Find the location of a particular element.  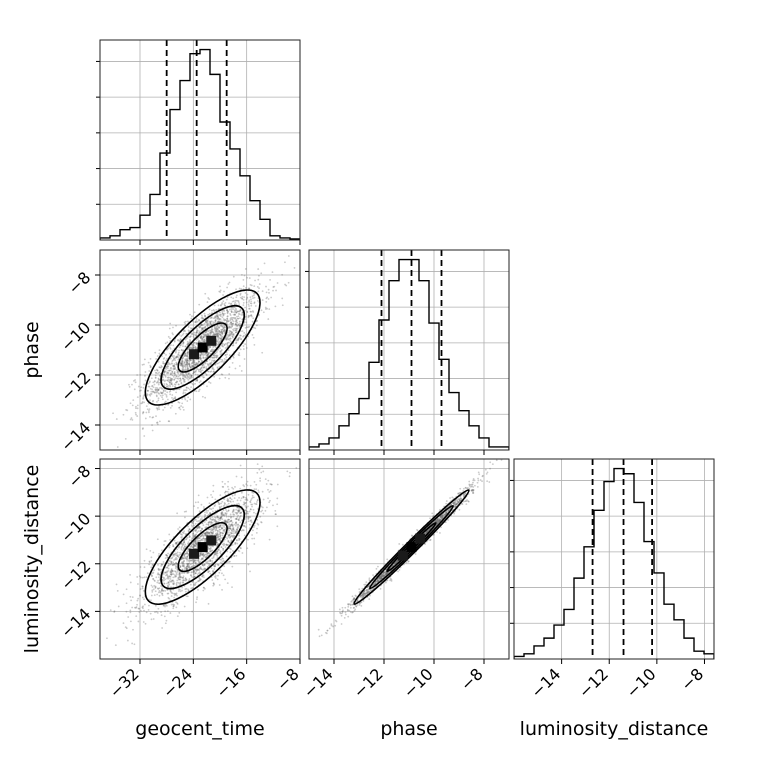

panel-geocent_time-vs-luminosity_distance: −14 −12 −10 −8 −32 −24 −16 −8 is located at coordinates (180, 580).